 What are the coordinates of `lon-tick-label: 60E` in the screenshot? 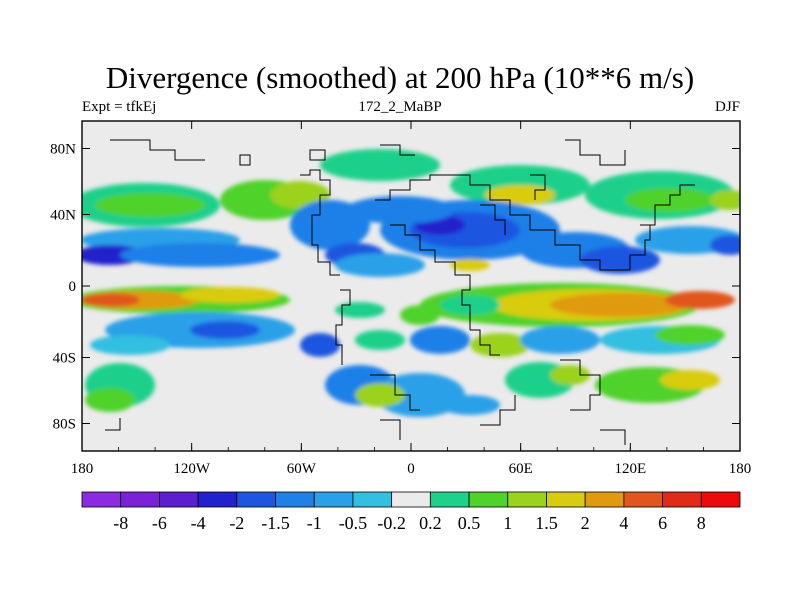 It's located at (521, 469).